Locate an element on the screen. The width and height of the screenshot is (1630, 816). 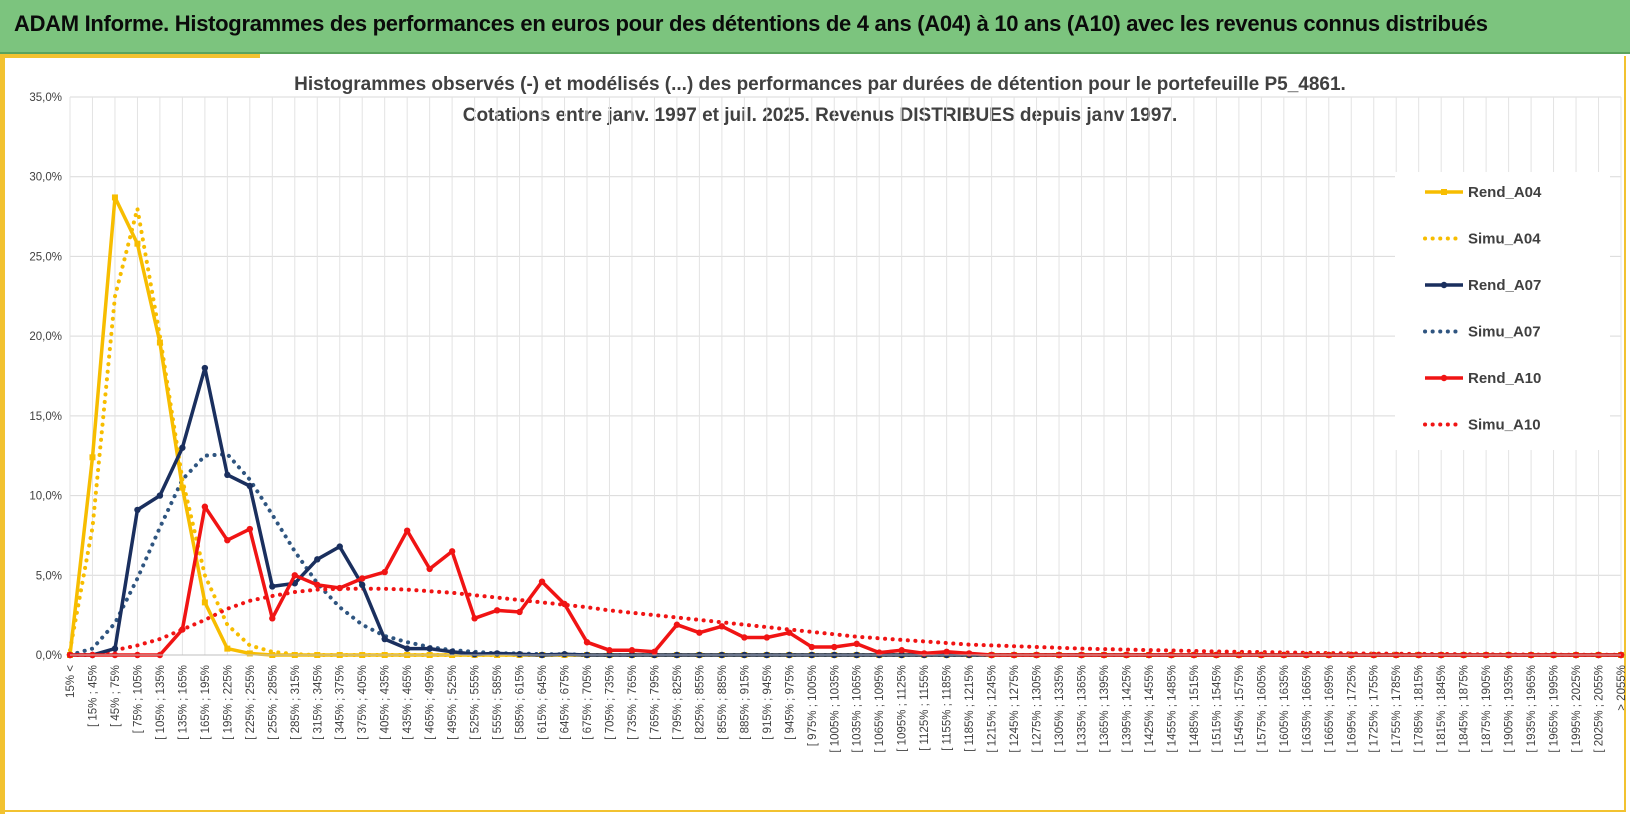
x-tick-label: [ 1305% ; 1335% is located at coordinates (1060, 709).